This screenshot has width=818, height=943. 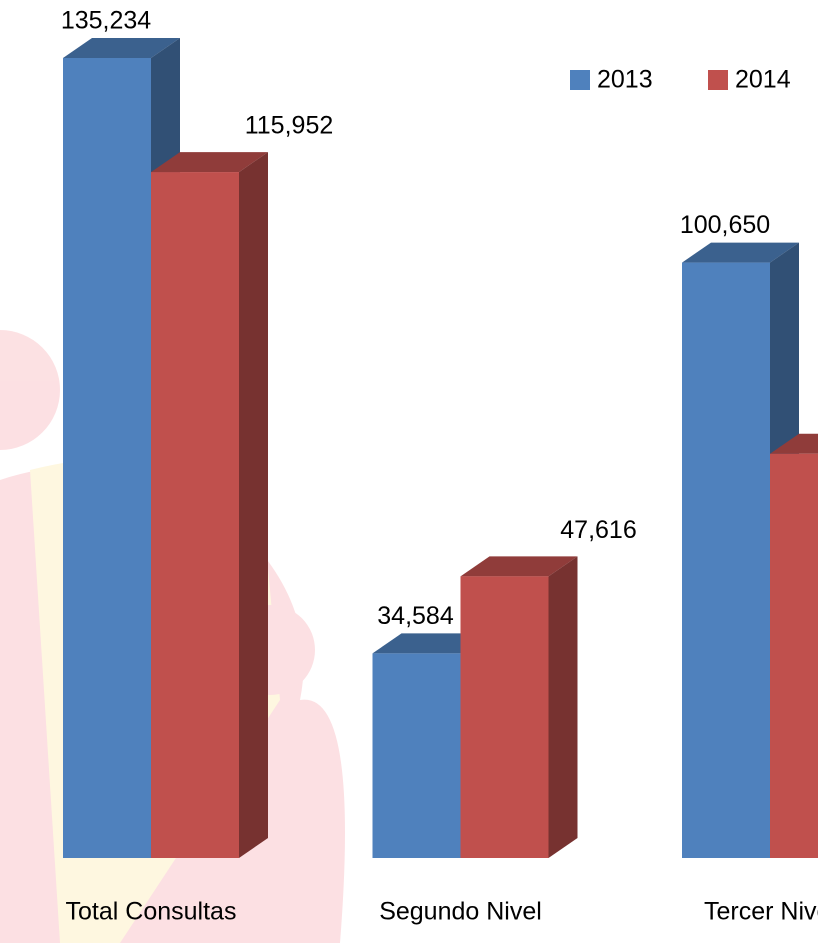 What do you see at coordinates (460, 912) in the screenshot?
I see `x-tick-label: Segundo Nivel` at bounding box center [460, 912].